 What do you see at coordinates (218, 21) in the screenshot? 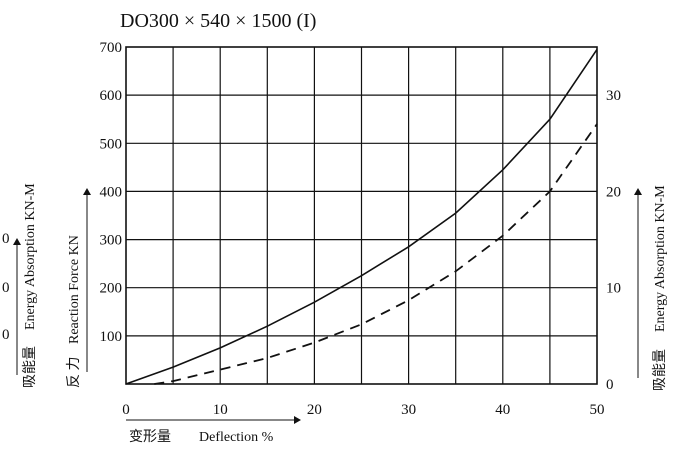
I see `chart-title: DO300 × 540 × 1500 (I)` at bounding box center [218, 21].